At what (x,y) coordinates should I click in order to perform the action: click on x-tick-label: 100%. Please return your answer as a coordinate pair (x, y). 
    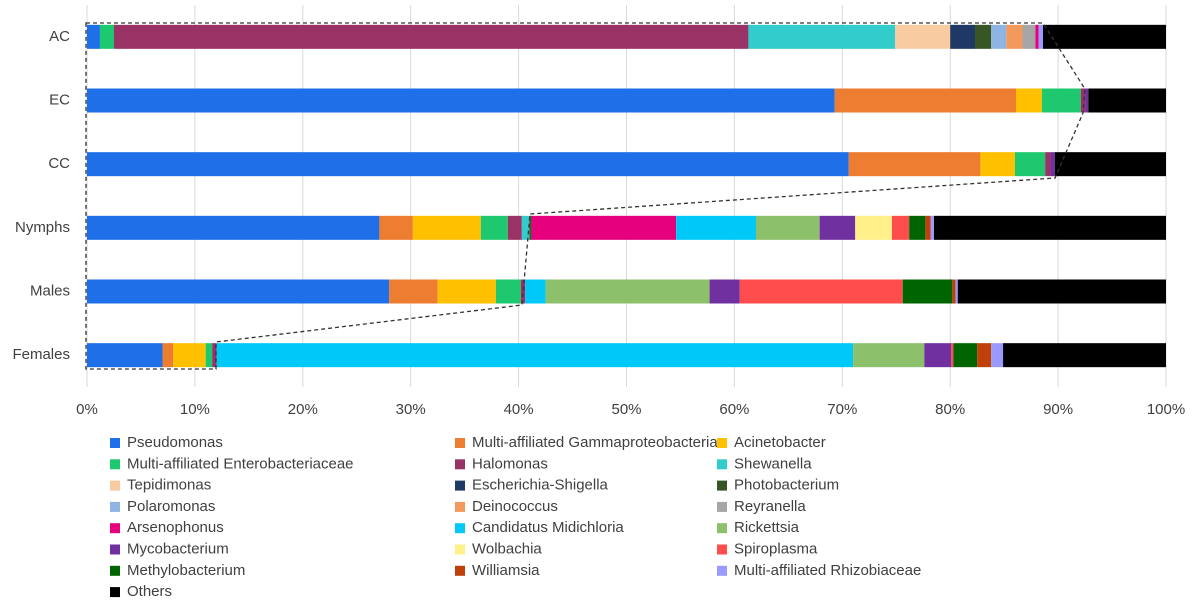
    Looking at the image, I should click on (1166, 409).